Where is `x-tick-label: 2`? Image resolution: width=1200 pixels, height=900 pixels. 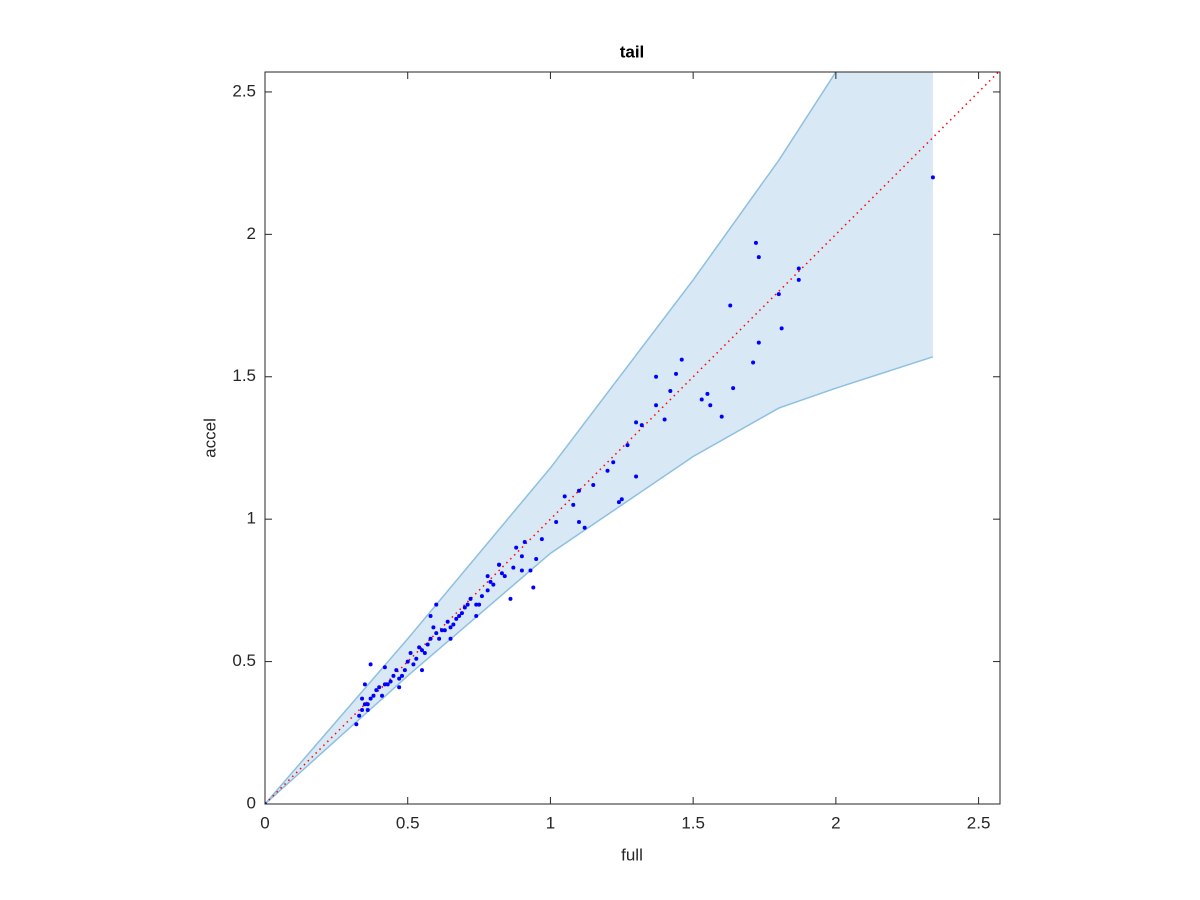 x-tick-label: 2 is located at coordinates (835, 822).